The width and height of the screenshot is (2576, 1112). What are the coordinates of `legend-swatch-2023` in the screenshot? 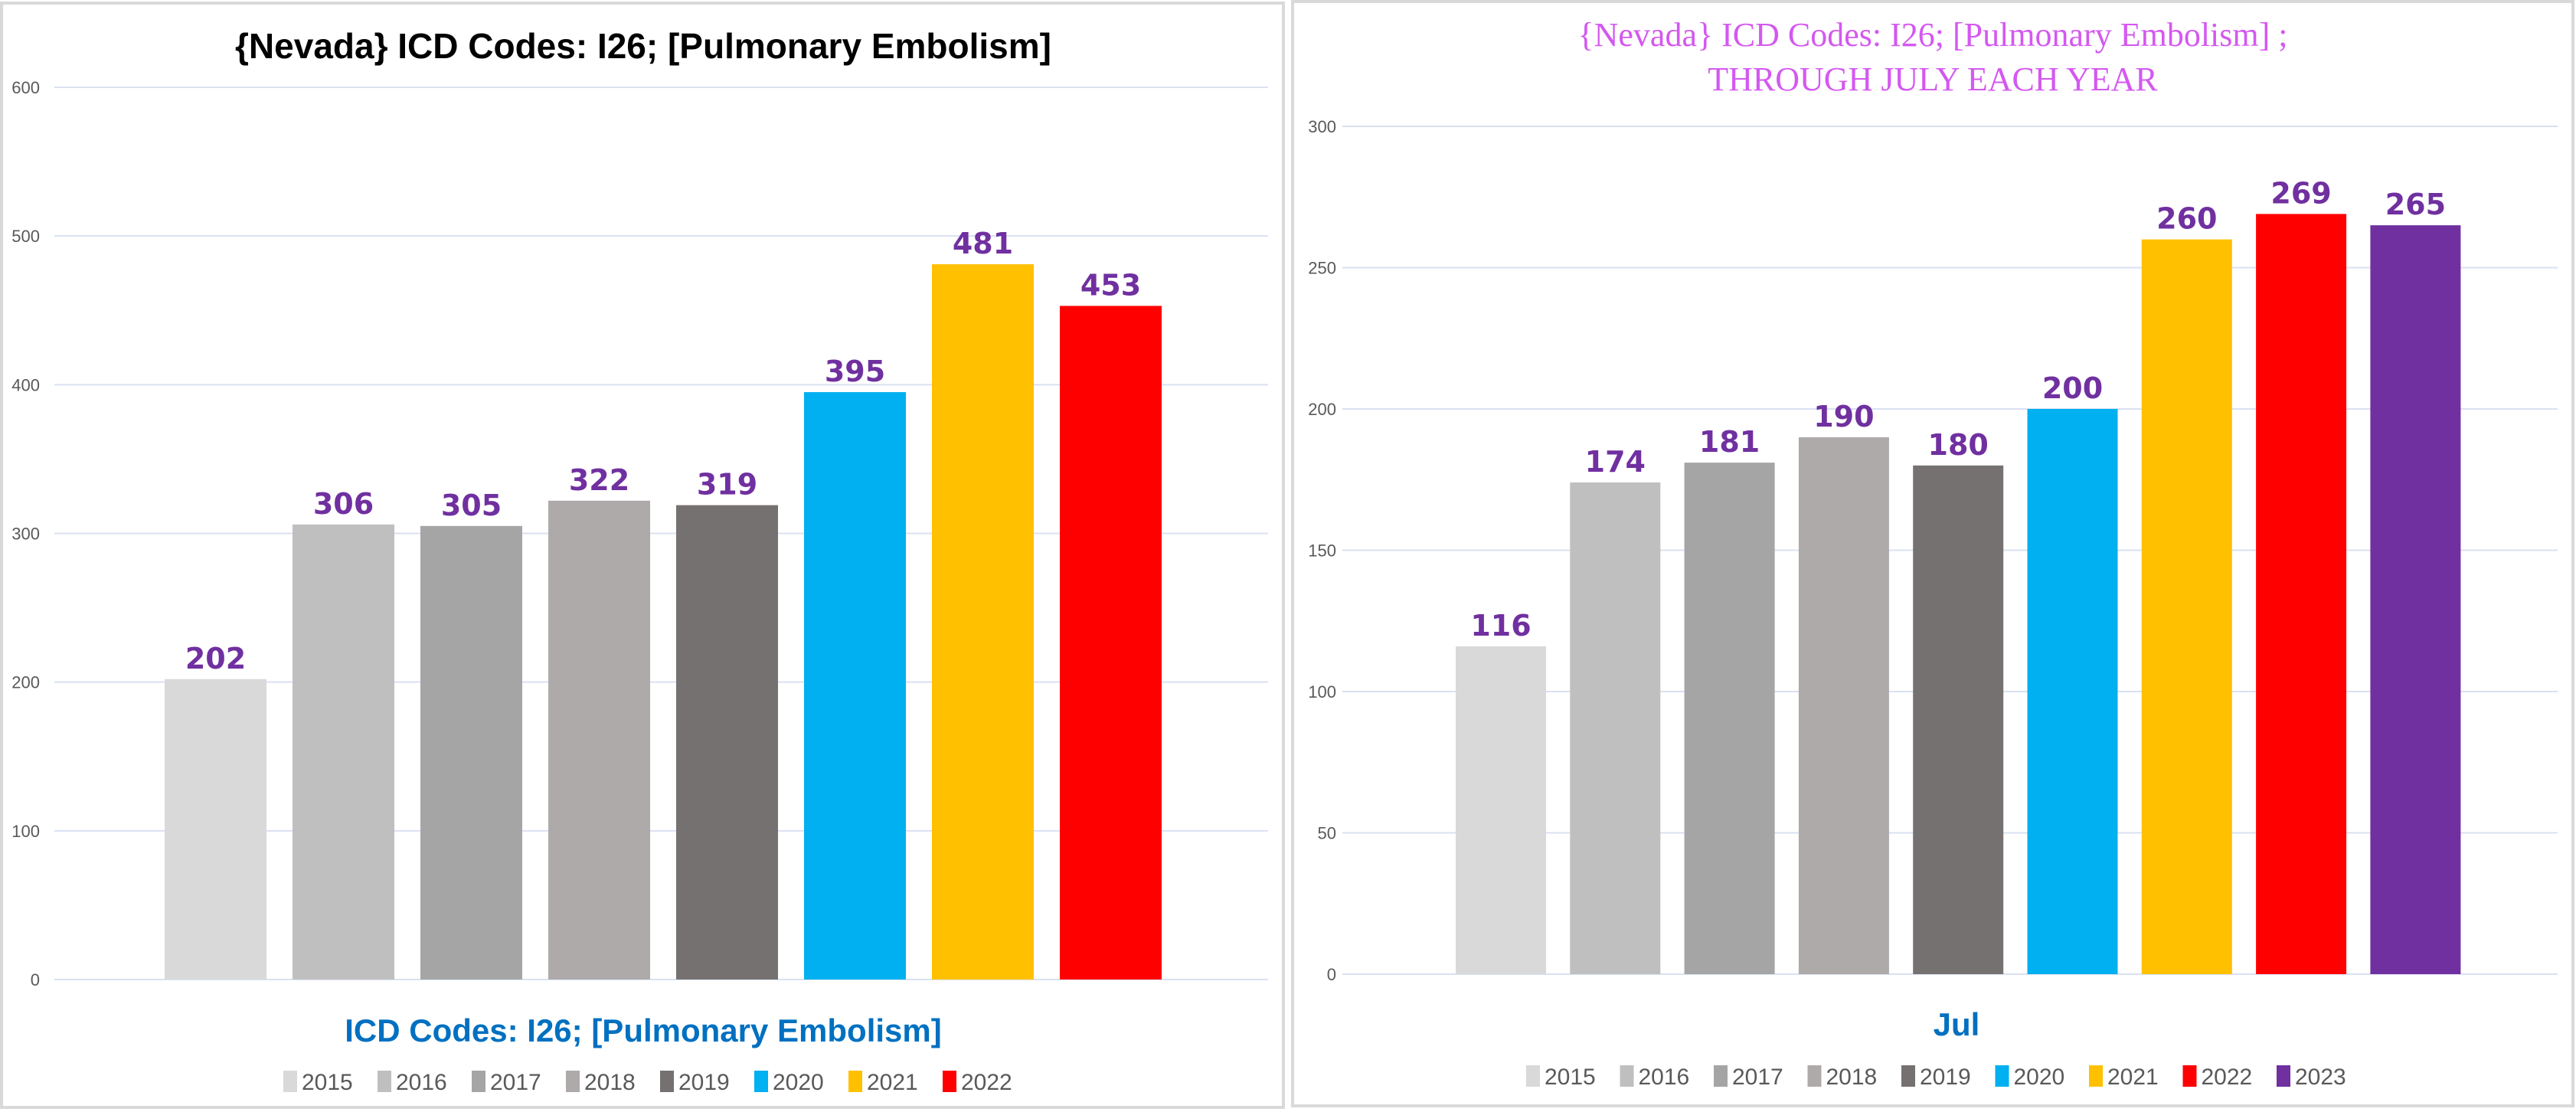 It's located at (2283, 1076).